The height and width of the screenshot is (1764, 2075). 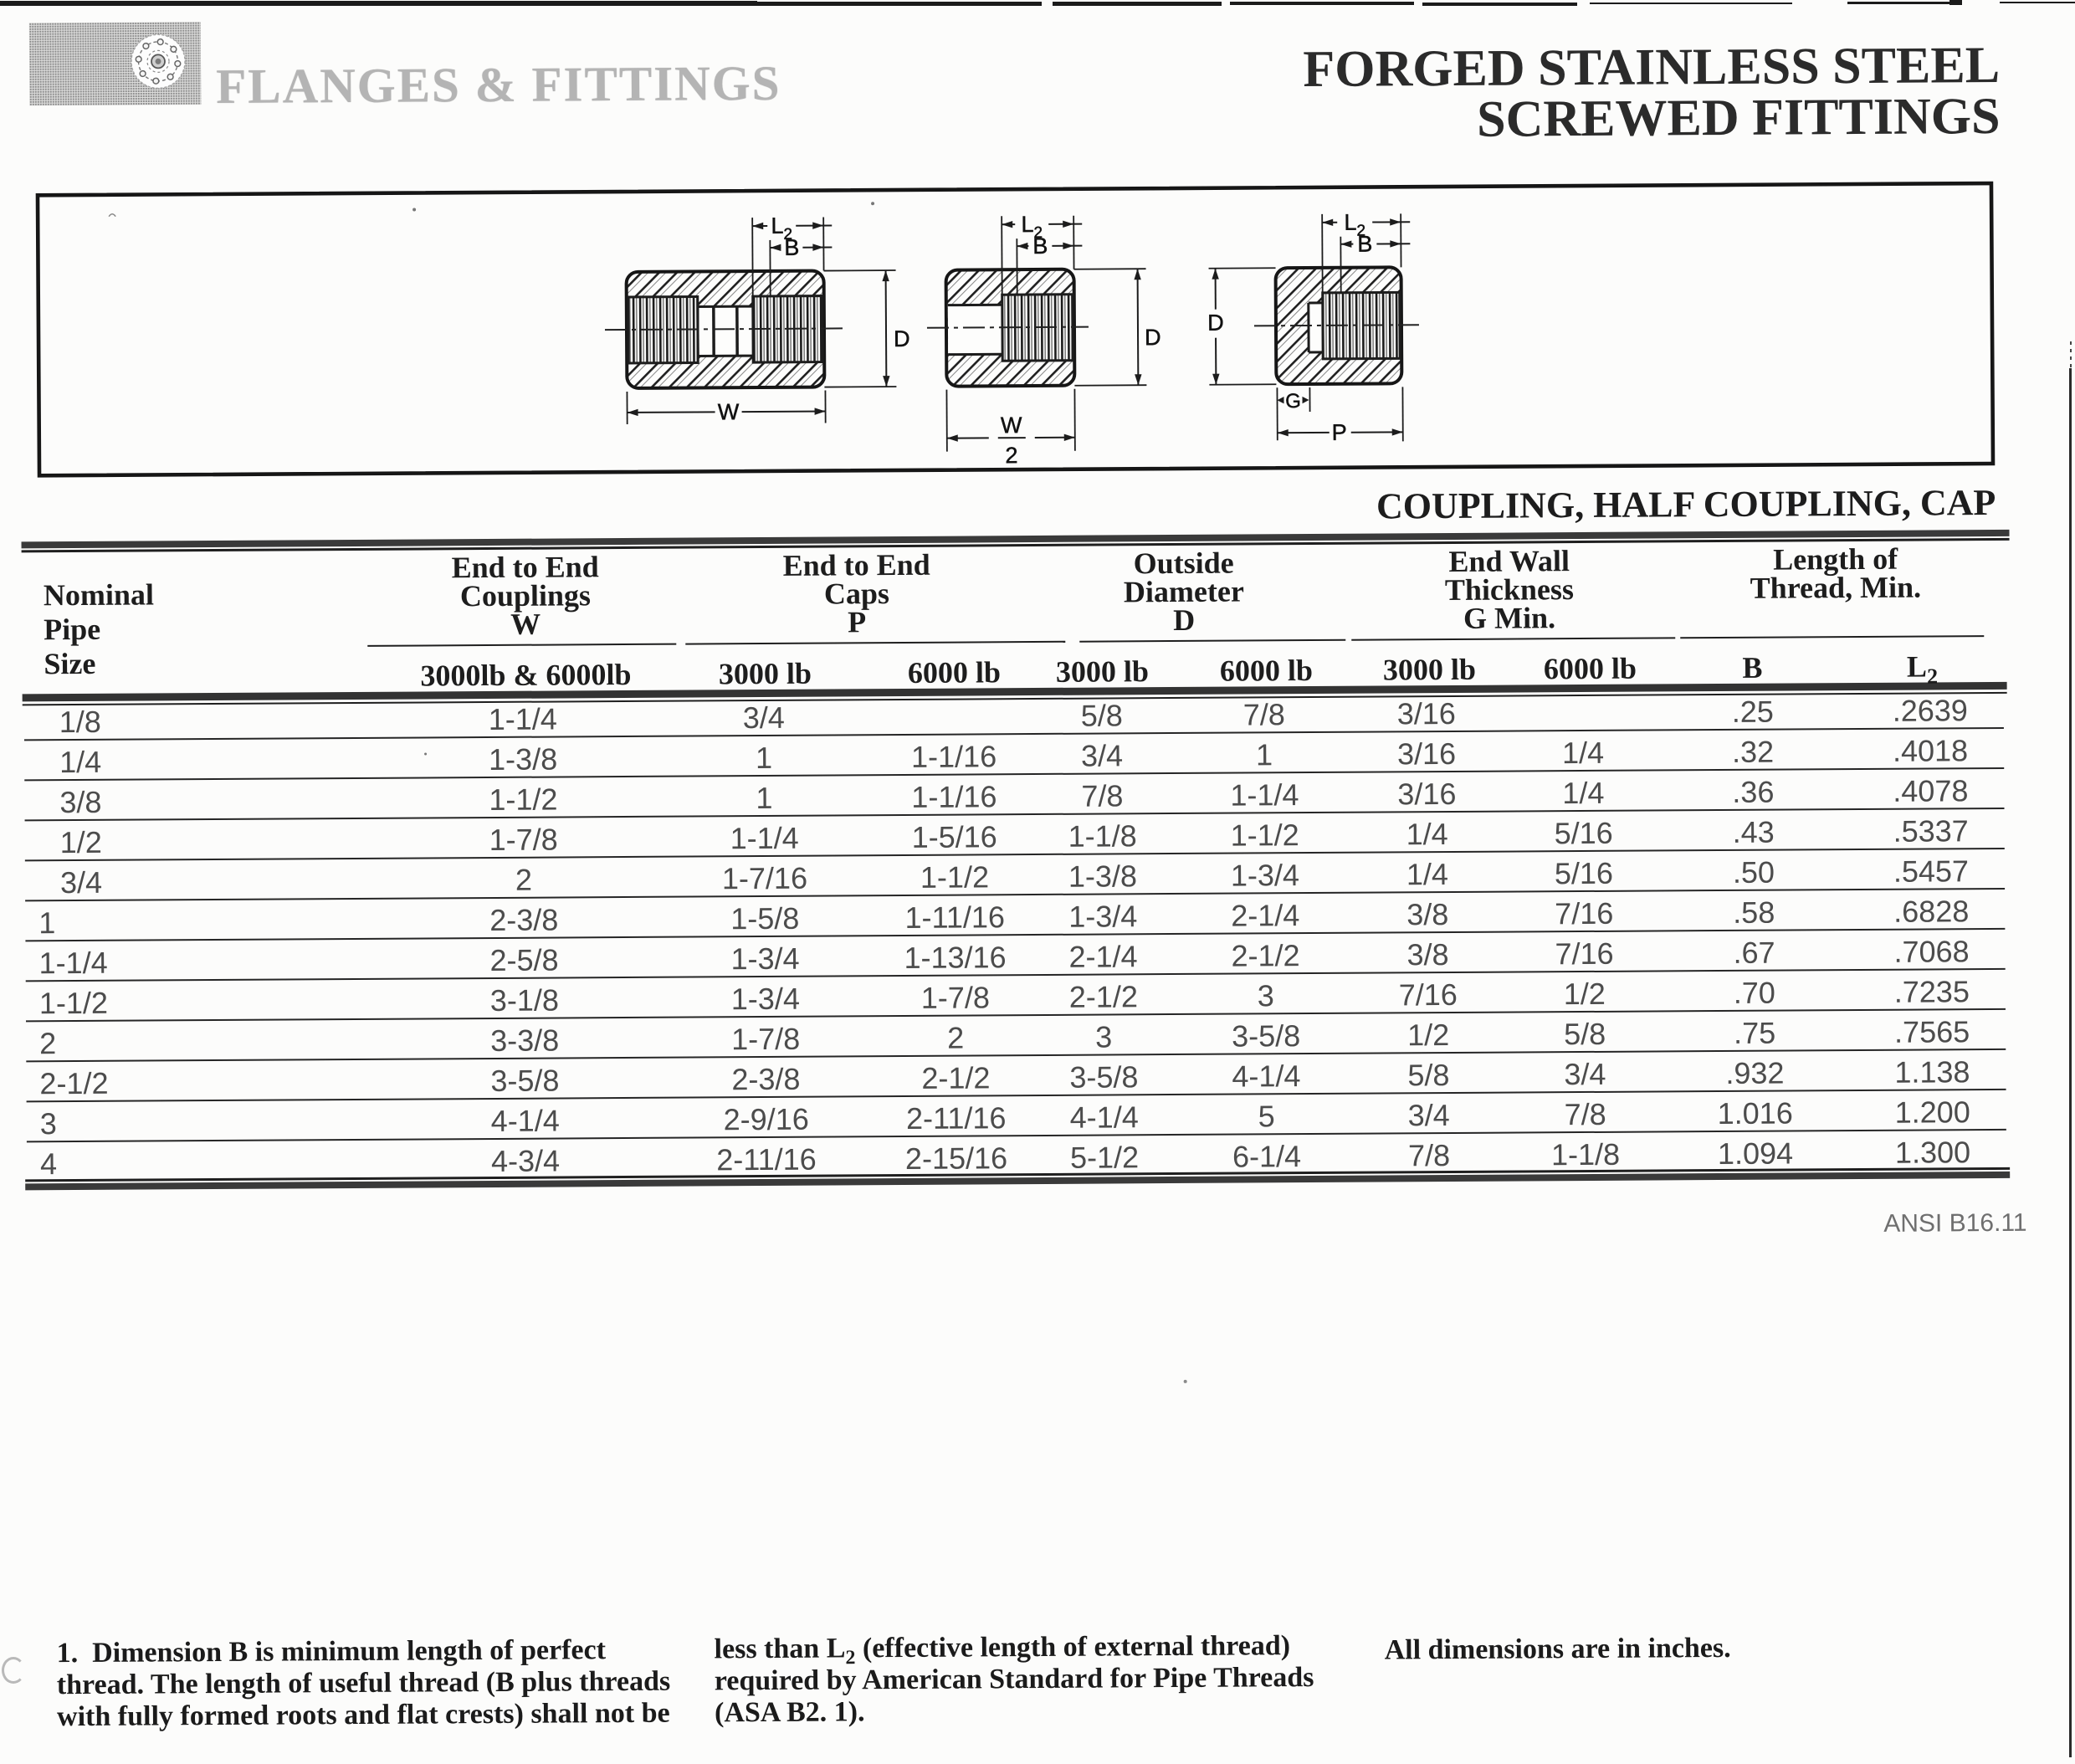 I want to click on svg-text: G, so click(x=1293, y=402).